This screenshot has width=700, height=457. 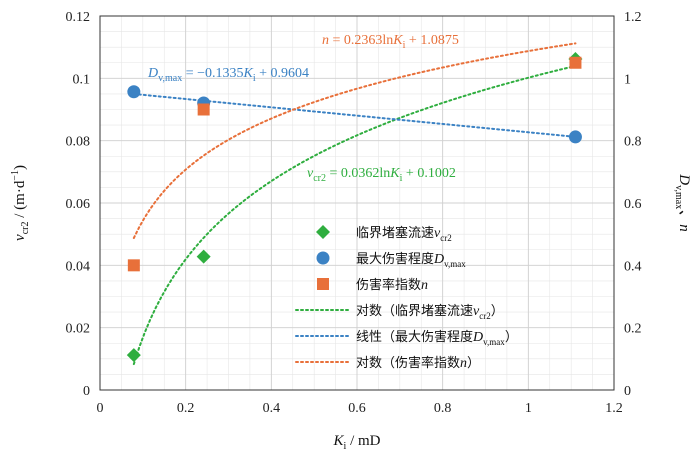 I want to click on legend-label: 对数（伤害率指数n）, so click(x=418, y=363).